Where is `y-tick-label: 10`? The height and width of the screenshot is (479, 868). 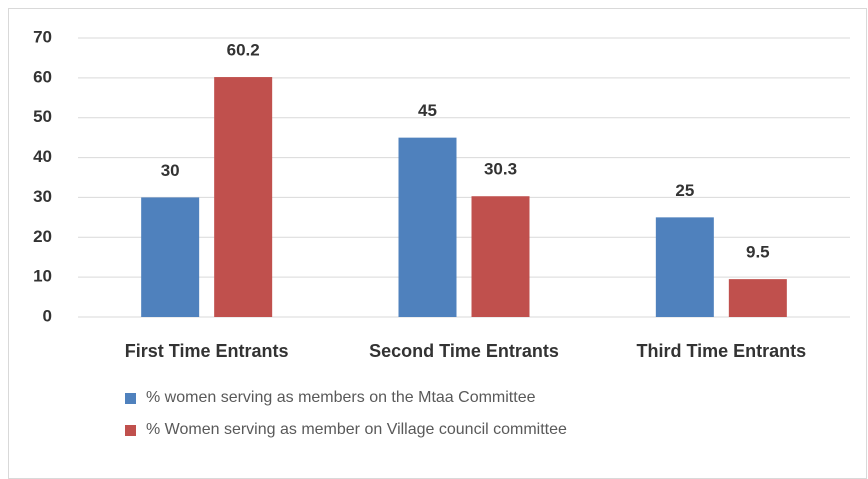
y-tick-label: 10 is located at coordinates (42, 276).